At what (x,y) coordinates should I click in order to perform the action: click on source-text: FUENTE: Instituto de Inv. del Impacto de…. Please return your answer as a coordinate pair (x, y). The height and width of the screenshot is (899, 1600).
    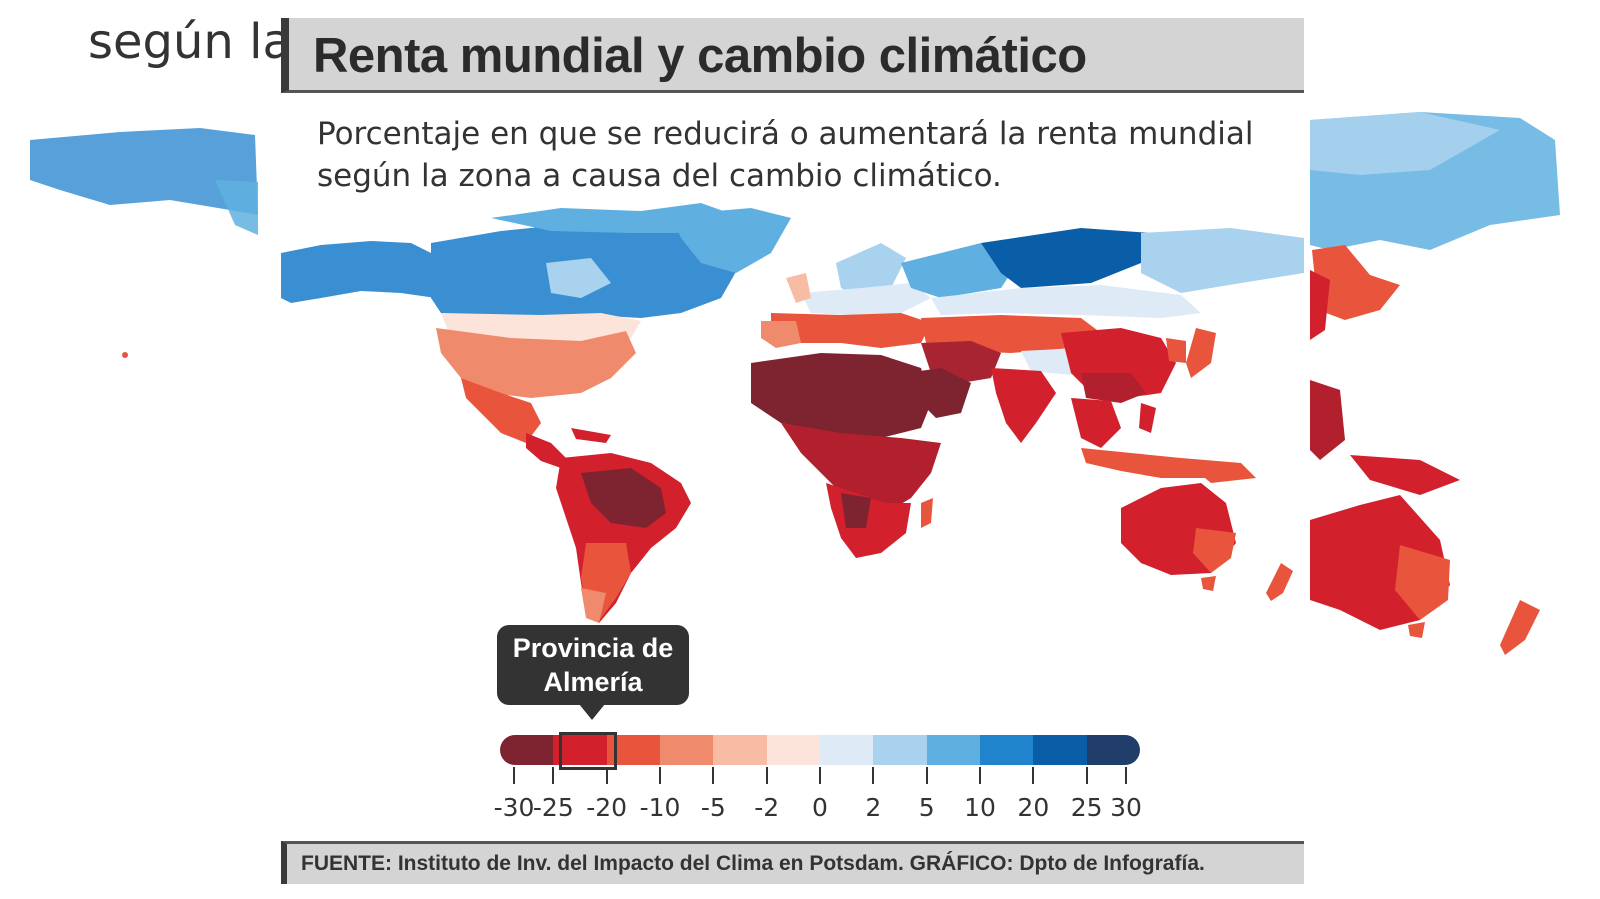
    Looking at the image, I should click on (753, 863).